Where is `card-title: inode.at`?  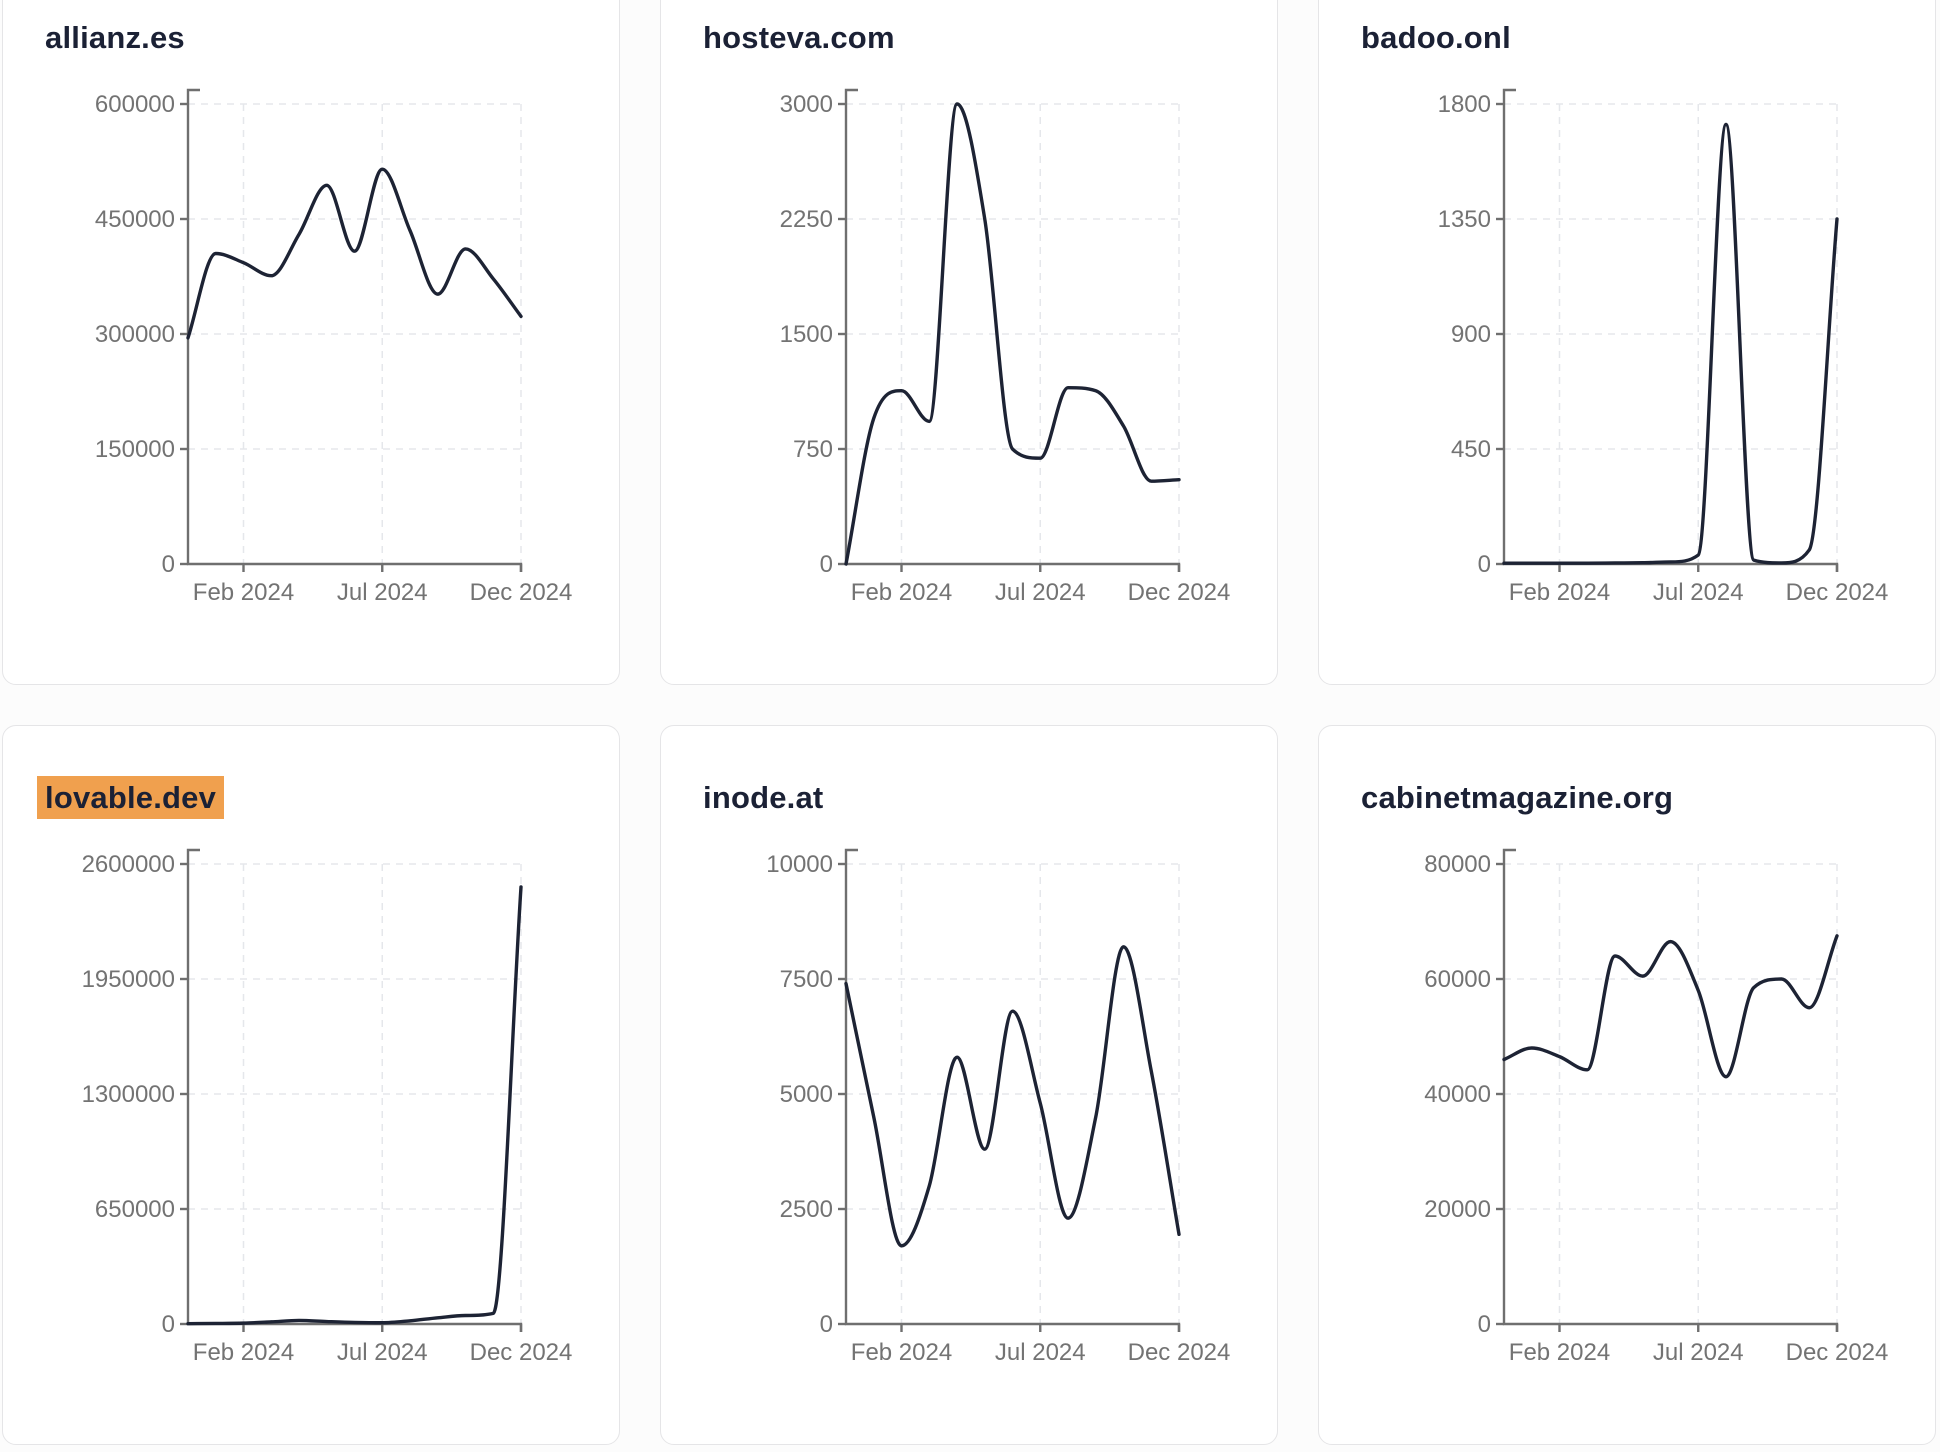 card-title: inode.at is located at coordinates (763, 798).